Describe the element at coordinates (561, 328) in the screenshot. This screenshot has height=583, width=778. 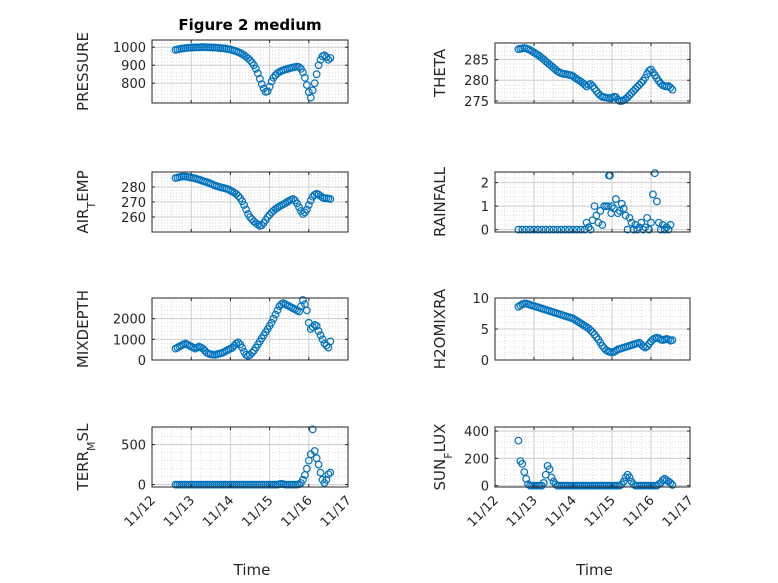
I see `subplot-6: 0 5 10 H2OMIXRA` at that location.